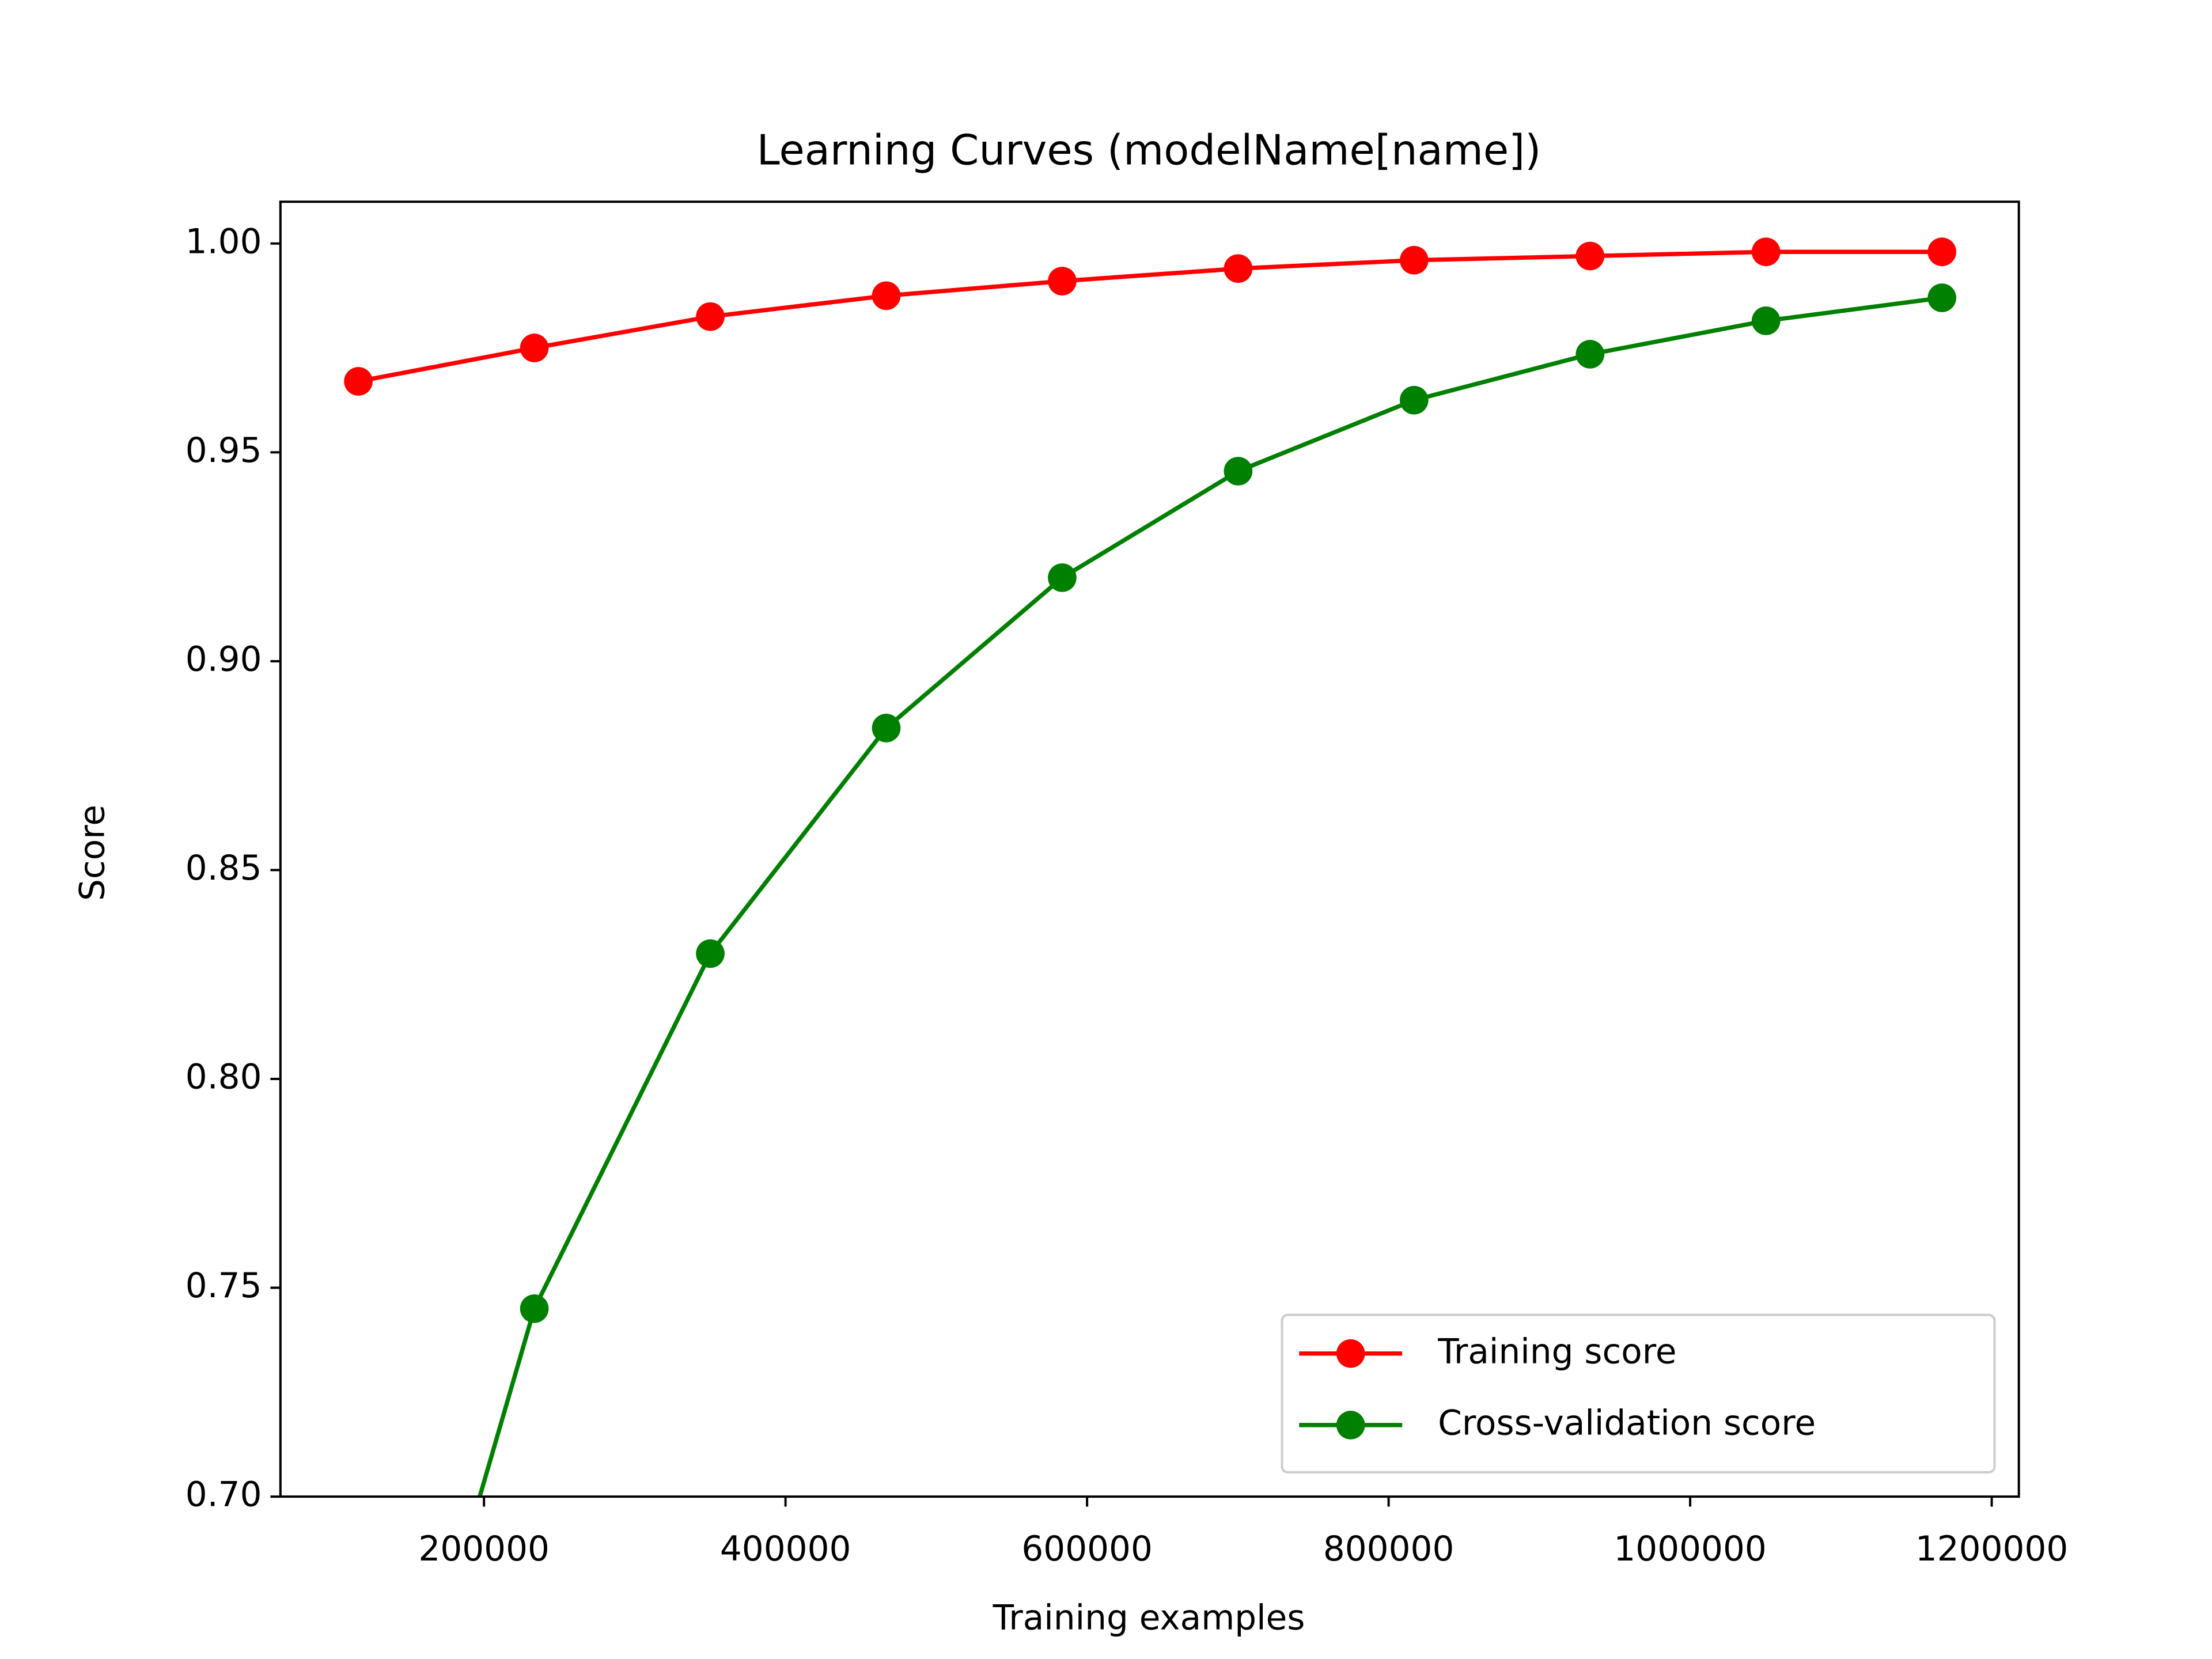 The width and height of the screenshot is (2212, 1659). What do you see at coordinates (1149, 150) in the screenshot?
I see `chart-title: Learning Curves (modelName[name])` at bounding box center [1149, 150].